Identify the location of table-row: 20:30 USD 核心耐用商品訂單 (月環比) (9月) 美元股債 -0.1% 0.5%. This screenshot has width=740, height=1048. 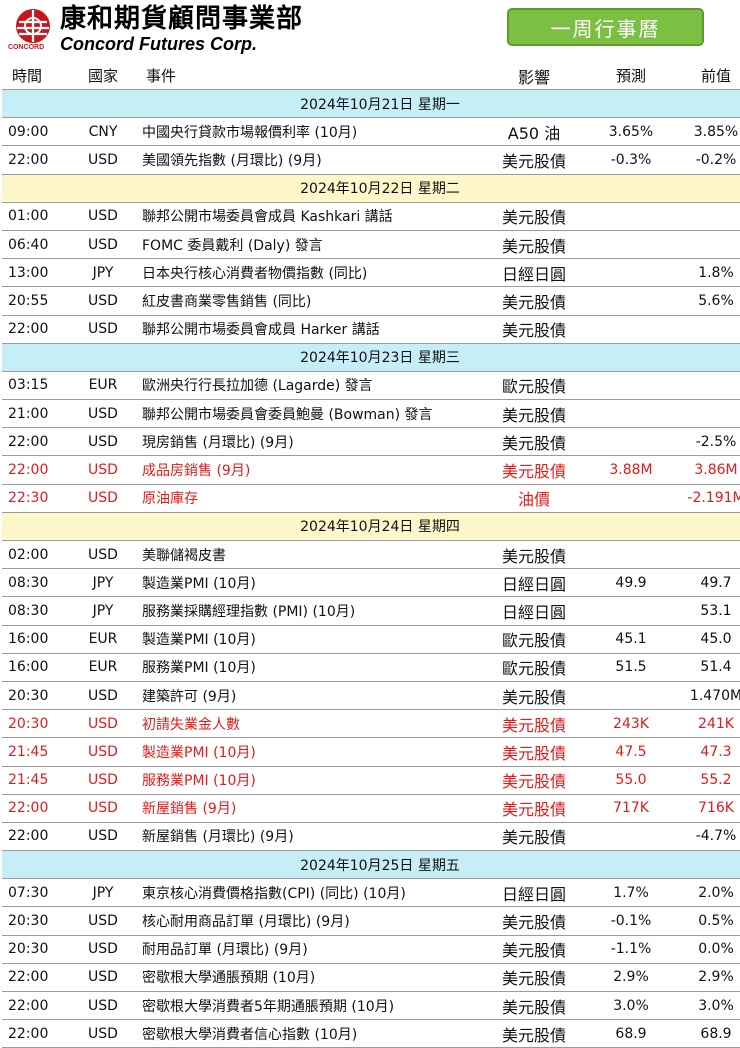
(371, 921).